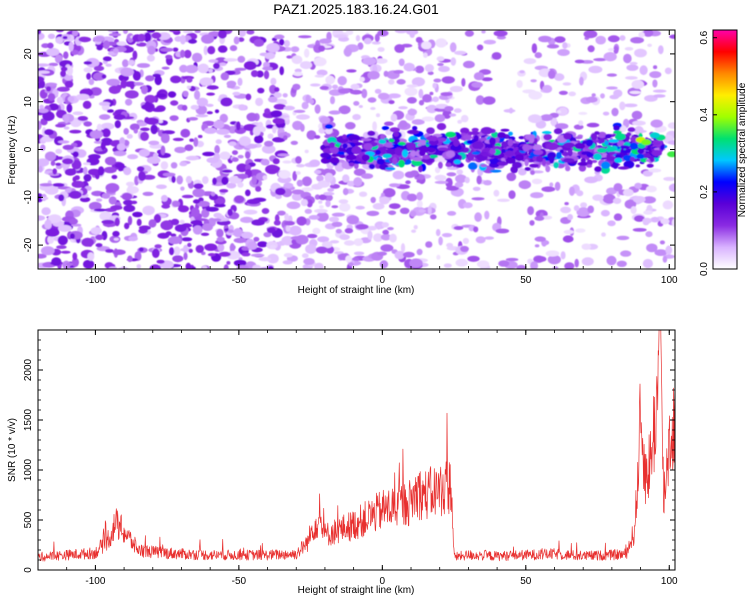  I want to click on heatmap-y-tick-label: 10, so click(28, 102).